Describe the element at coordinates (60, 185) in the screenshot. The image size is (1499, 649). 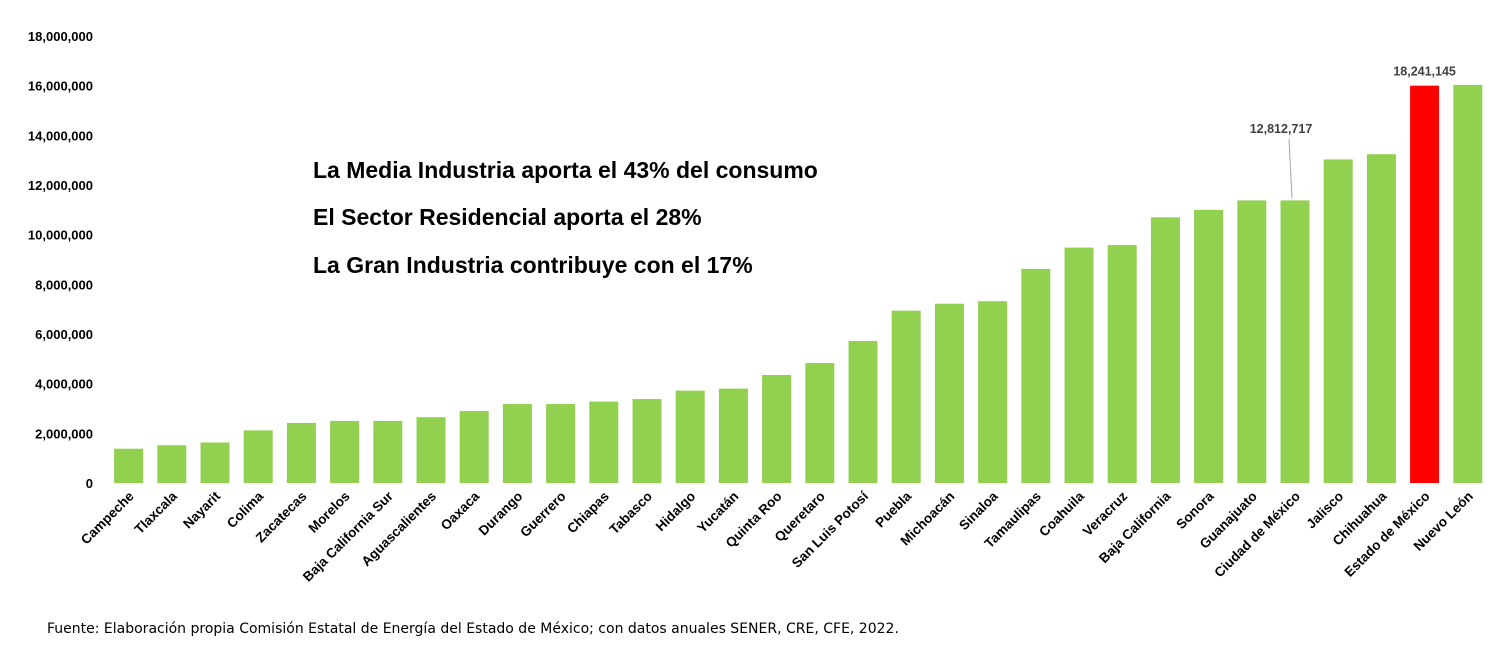
I see `y-tick-label: 12,000,000` at that location.